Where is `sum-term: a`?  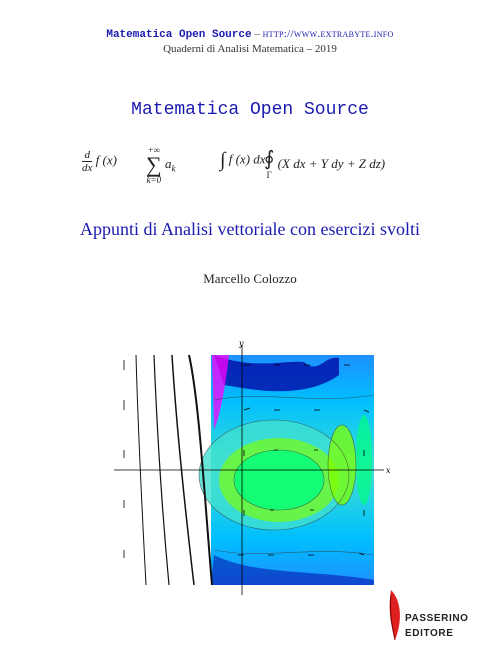 sum-term: a is located at coordinates (168, 163).